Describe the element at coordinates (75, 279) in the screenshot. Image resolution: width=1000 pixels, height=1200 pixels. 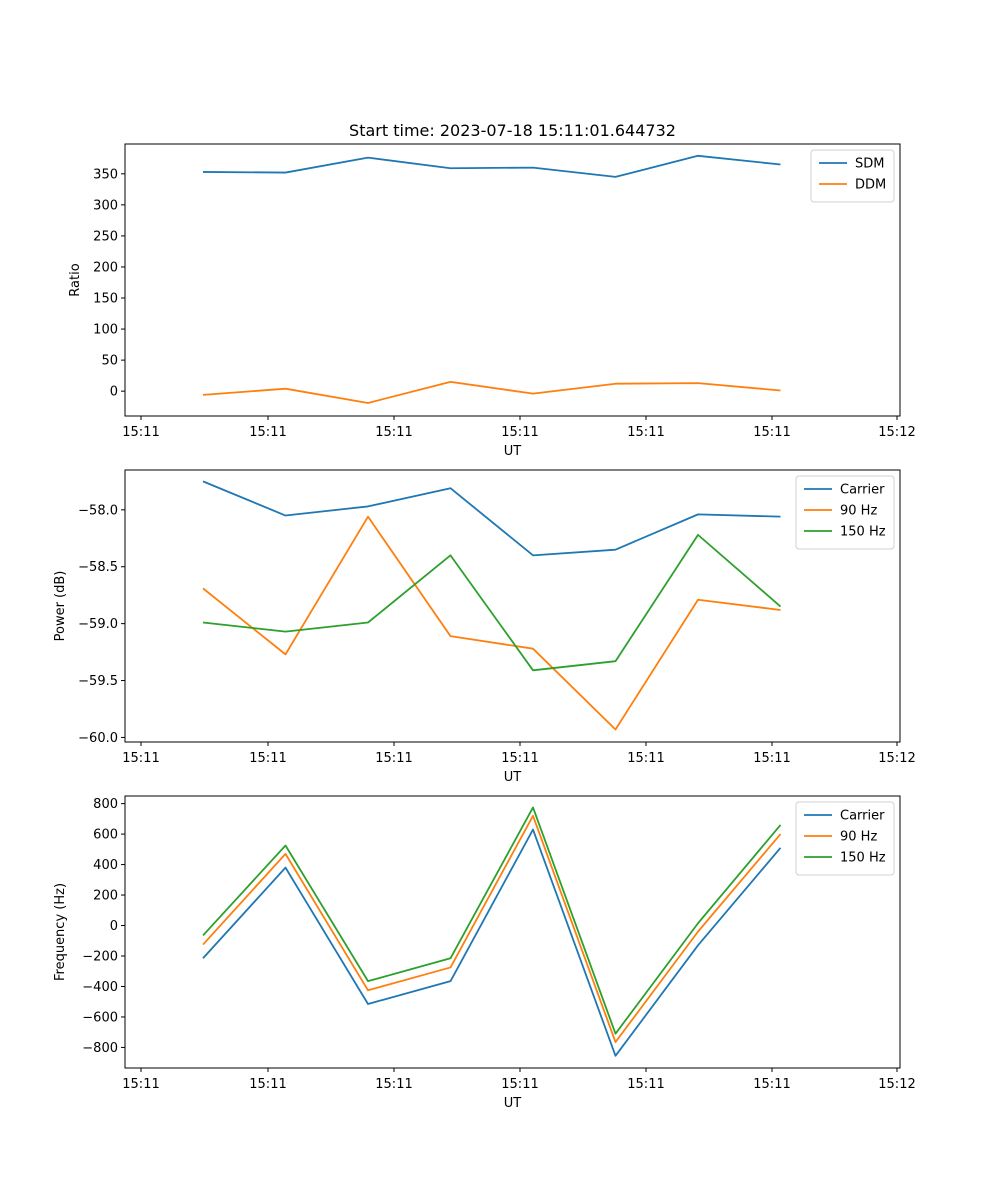
I see `y-axis-label: Ratio` at that location.